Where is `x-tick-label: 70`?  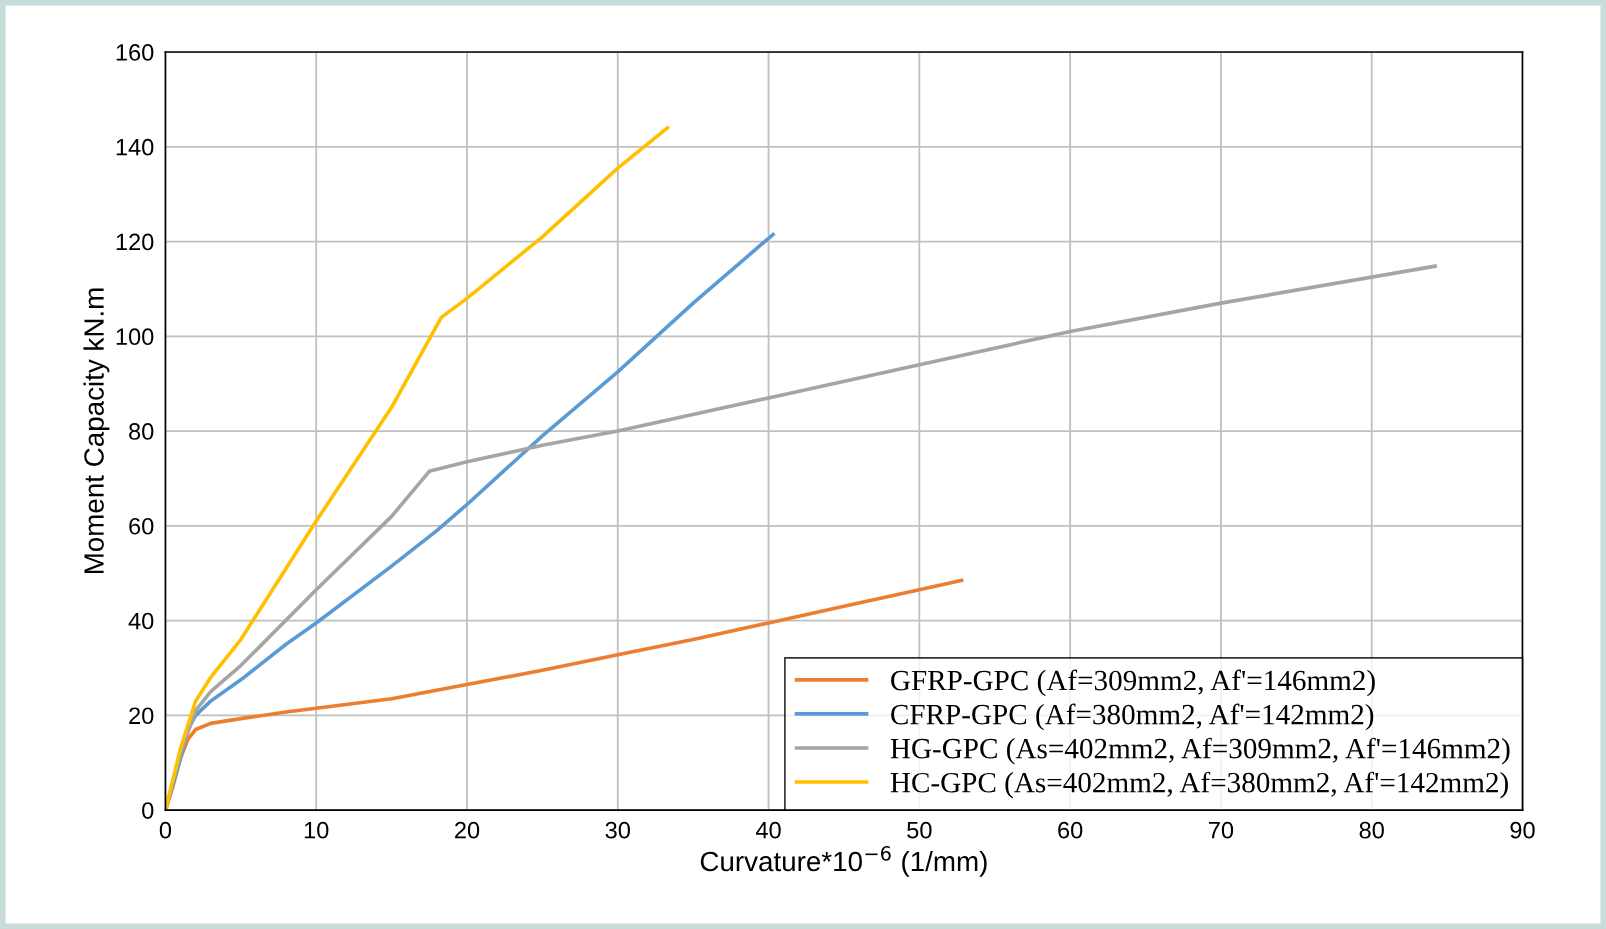 x-tick-label: 70 is located at coordinates (1221, 830).